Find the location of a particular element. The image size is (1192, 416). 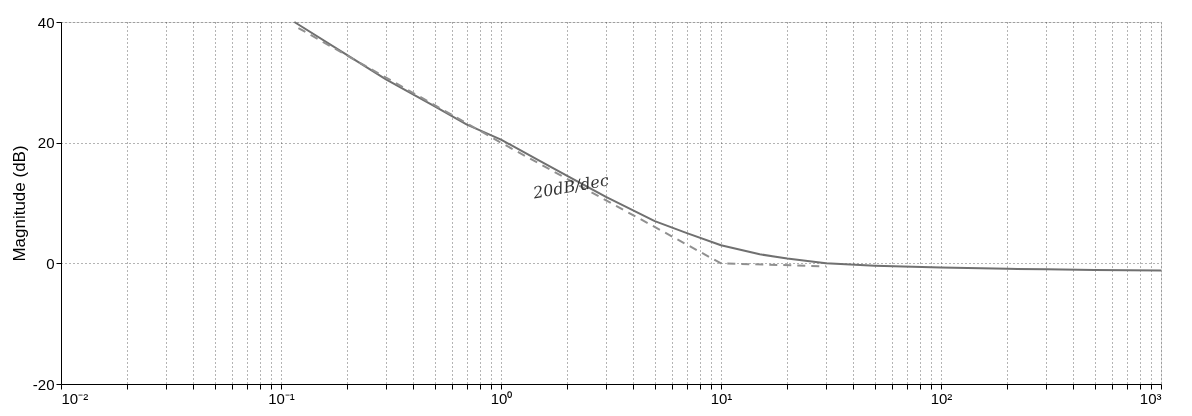

x-tick-label: 10⁻² is located at coordinates (75, 398).